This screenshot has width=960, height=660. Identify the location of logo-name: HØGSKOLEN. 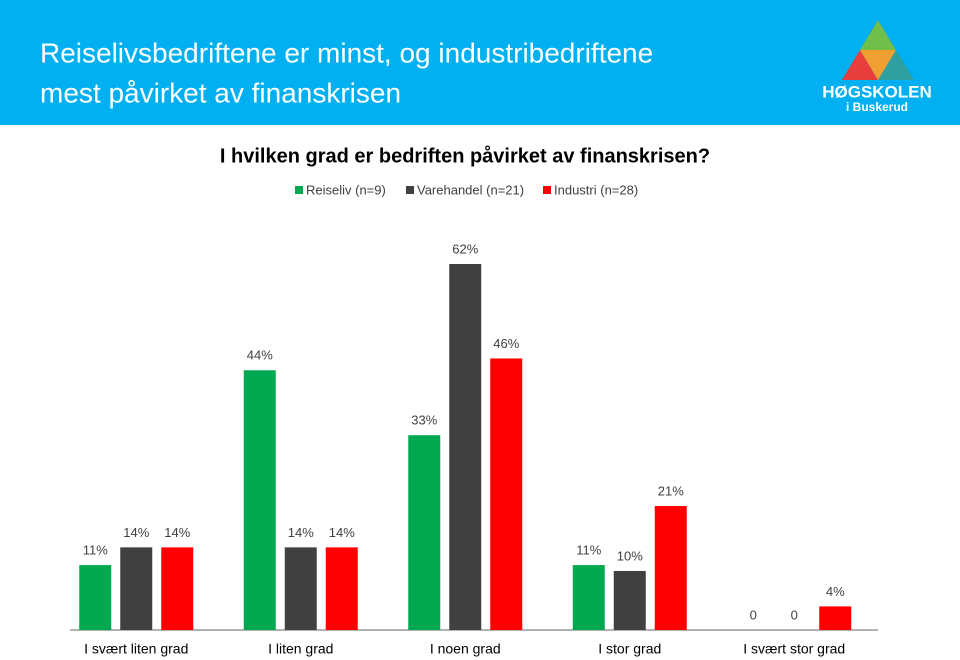
(877, 91).